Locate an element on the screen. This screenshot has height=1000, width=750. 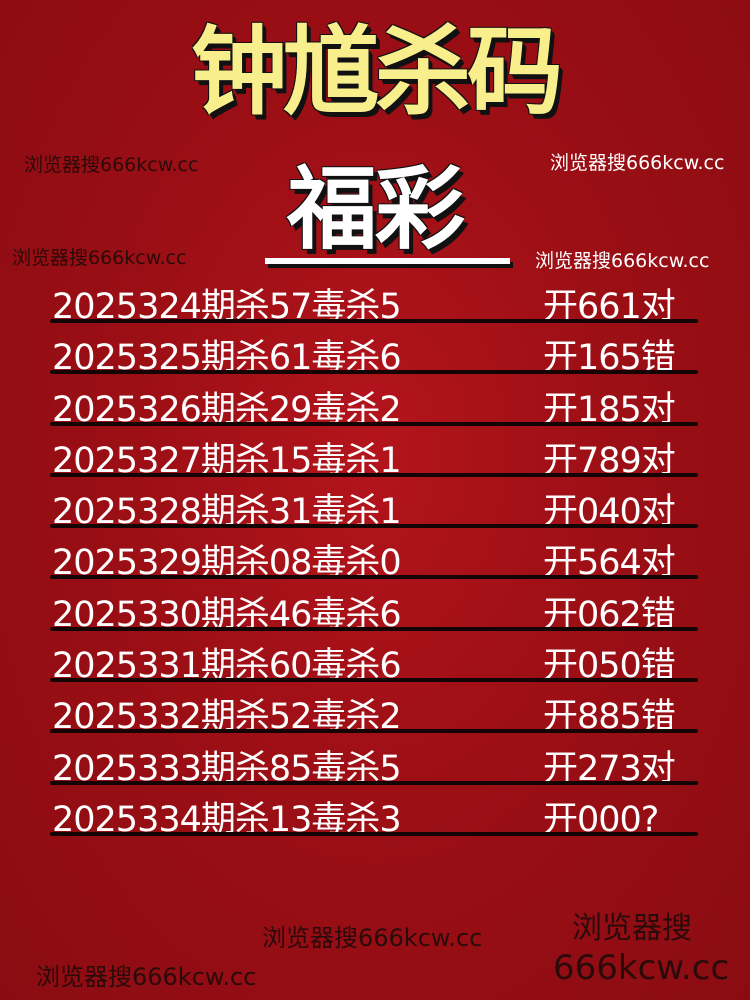
subtitle-underline is located at coordinates (387, 261).